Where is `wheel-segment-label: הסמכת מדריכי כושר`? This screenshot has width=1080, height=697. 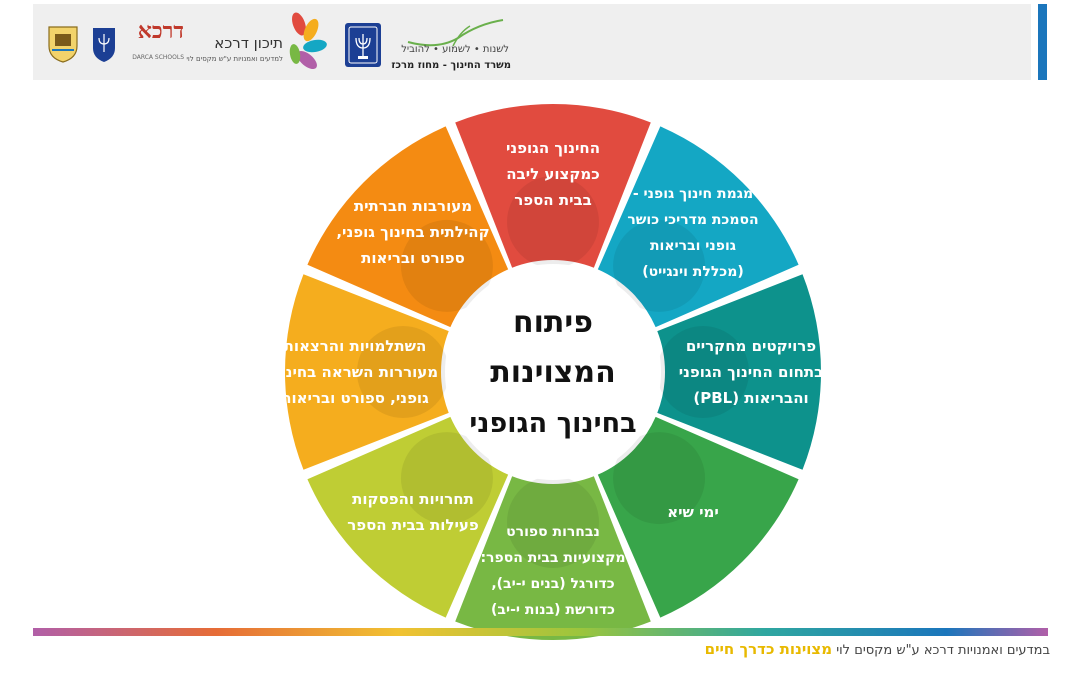 wheel-segment-label: הסמכת מדריכי כושר is located at coordinates (692, 220).